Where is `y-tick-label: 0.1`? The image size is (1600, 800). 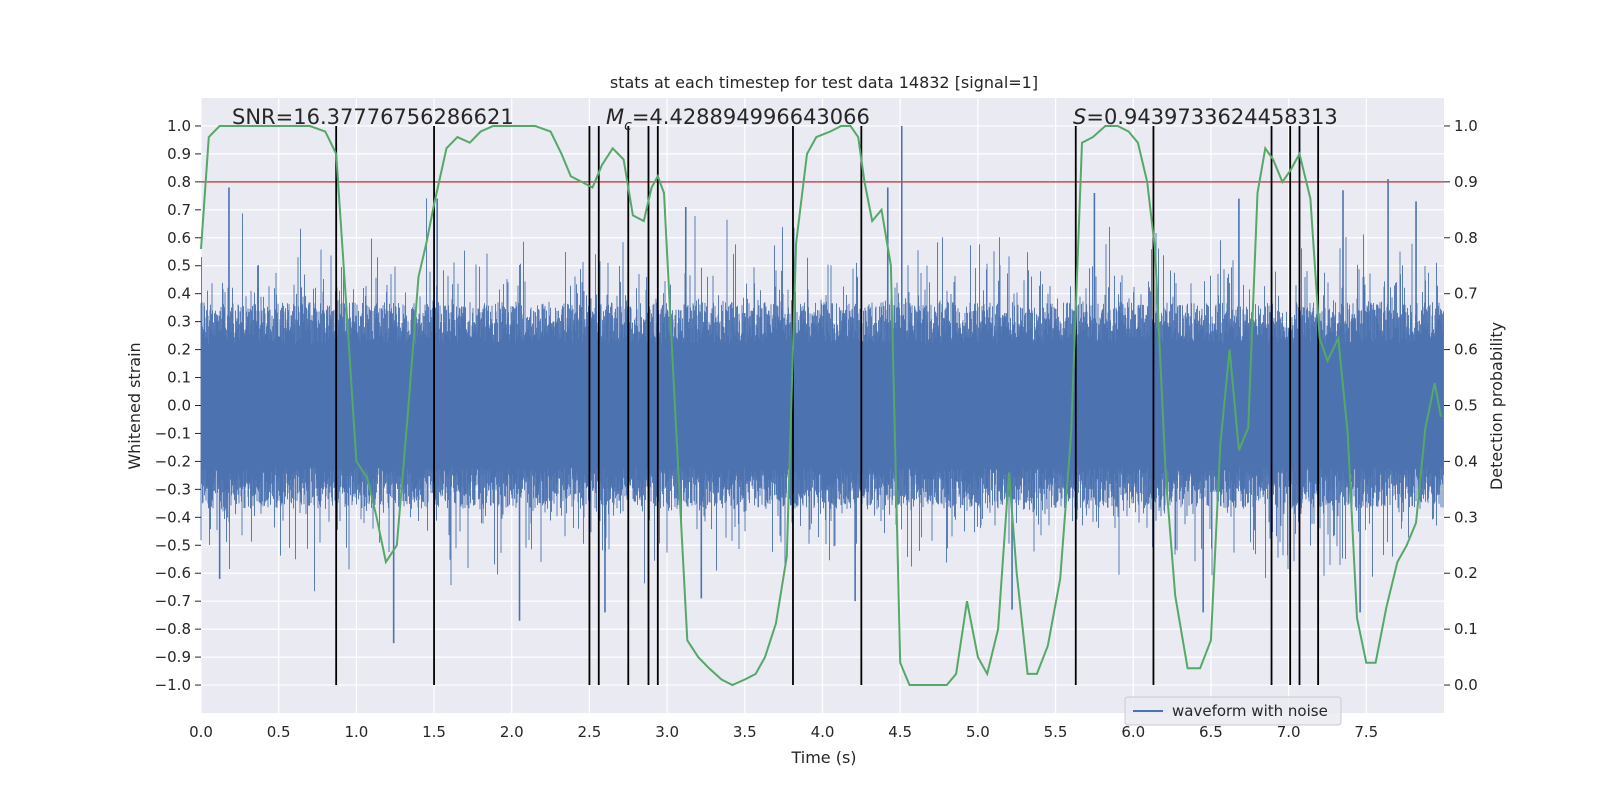 y-tick-label: 0.1 is located at coordinates (179, 378).